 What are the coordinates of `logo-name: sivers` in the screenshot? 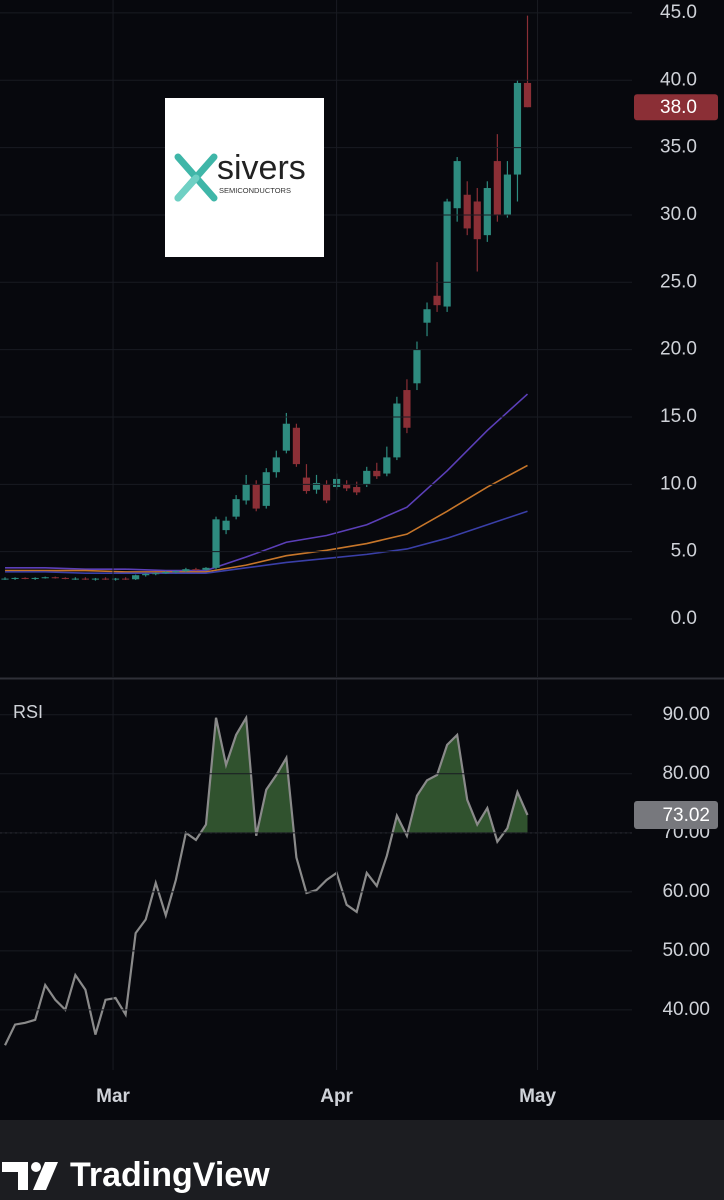 It's located at (261, 168).